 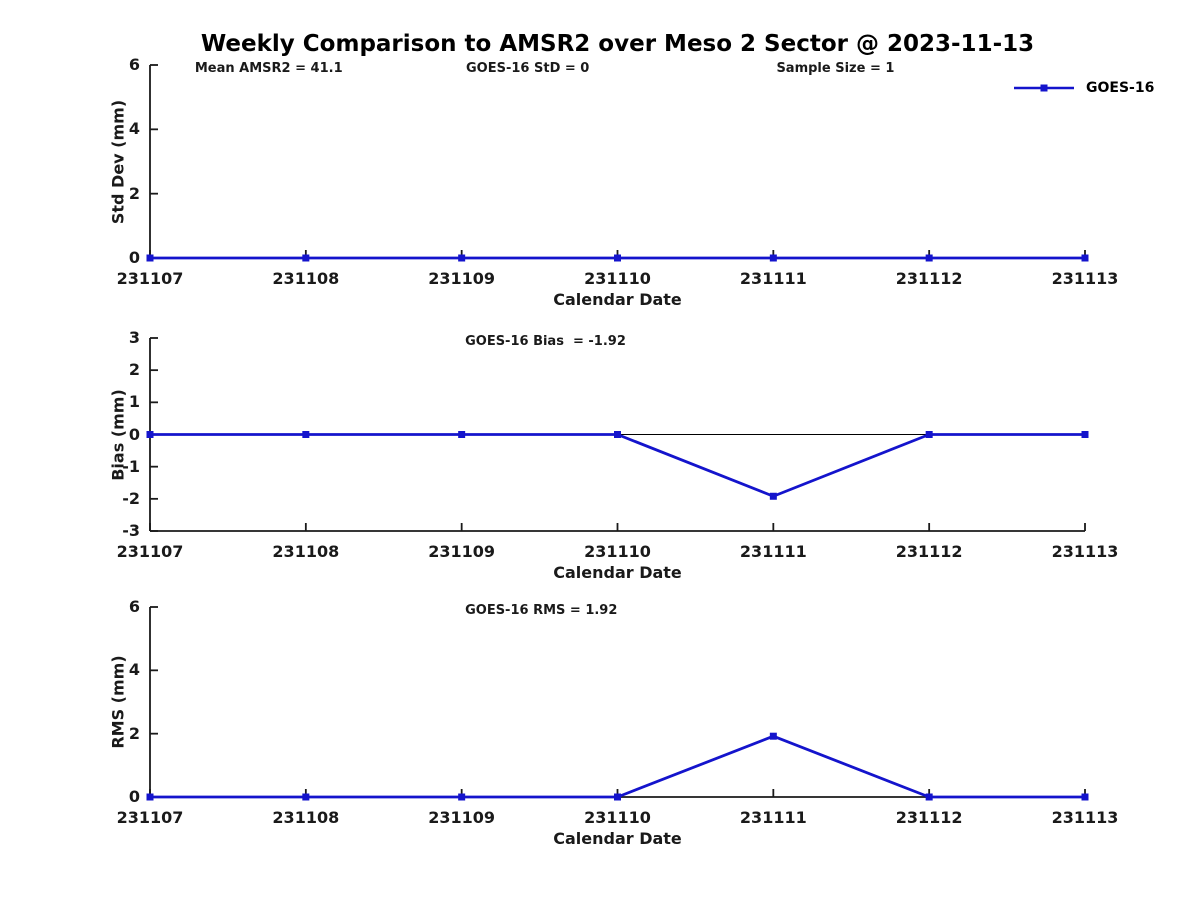 What do you see at coordinates (929, 278) in the screenshot?
I see `std-dev-xtick-231112: 231112` at bounding box center [929, 278].